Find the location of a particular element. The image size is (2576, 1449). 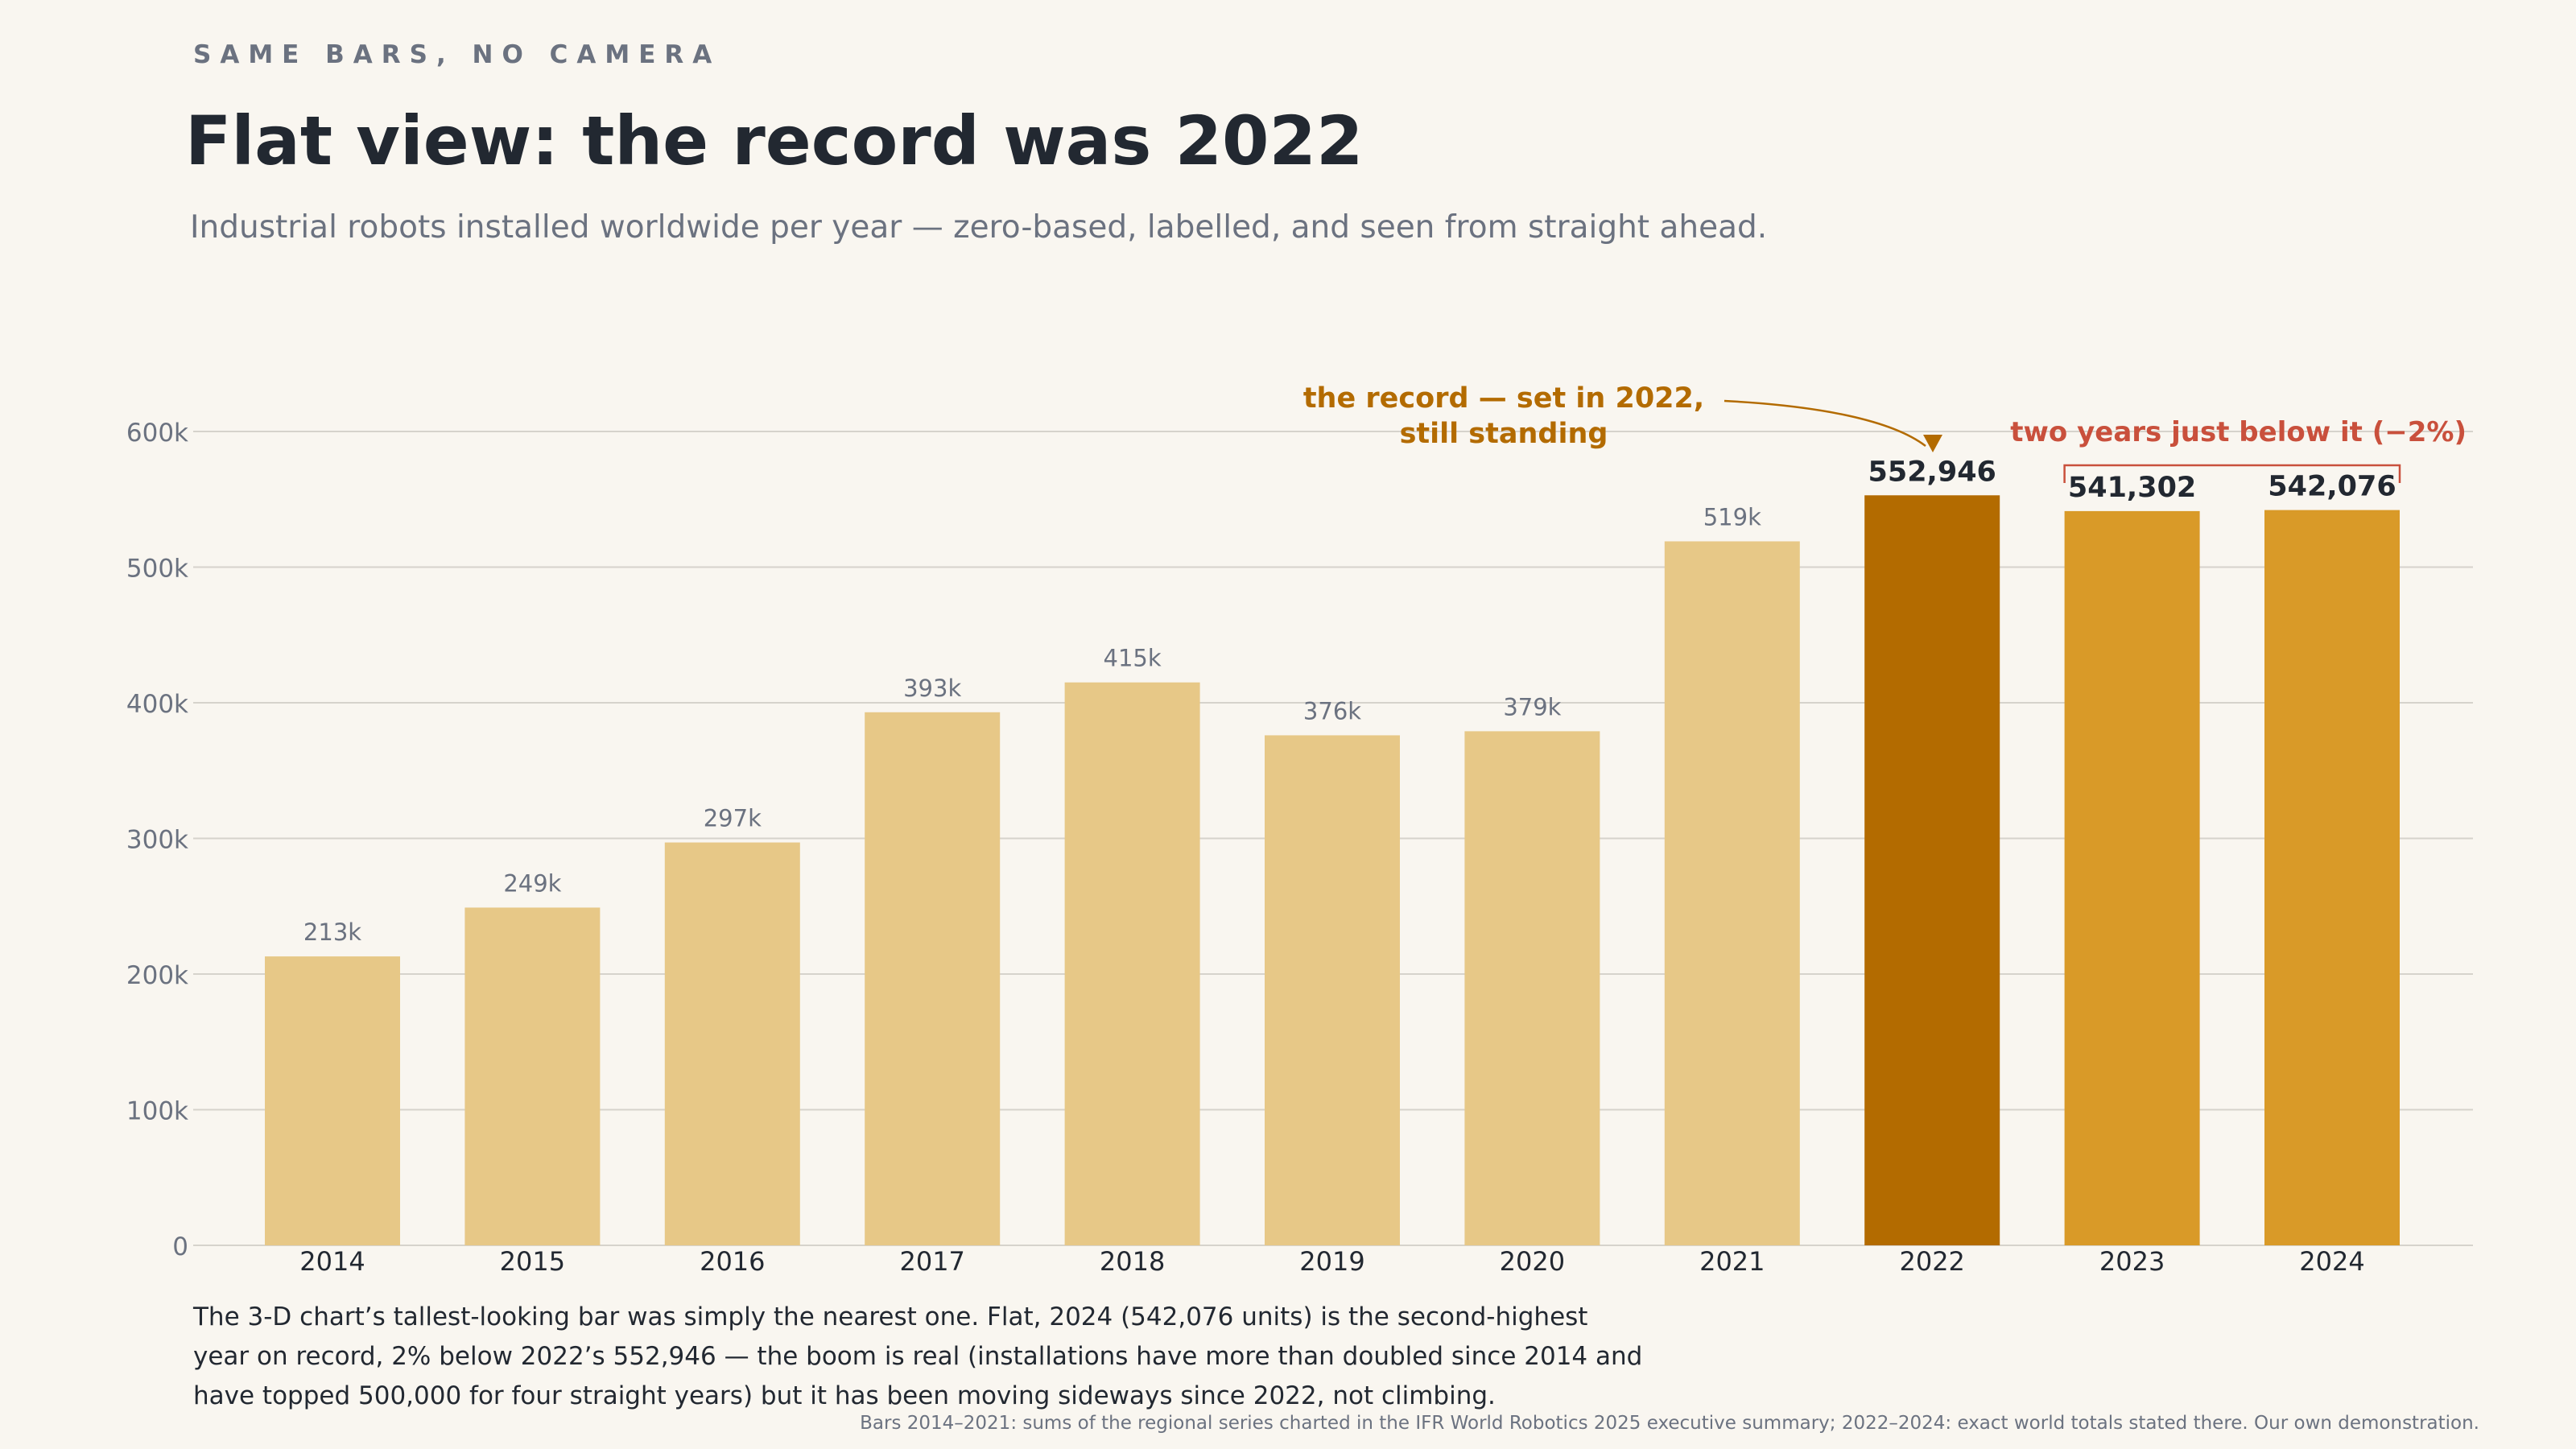

y-tick-label: 300k is located at coordinates (157, 841).